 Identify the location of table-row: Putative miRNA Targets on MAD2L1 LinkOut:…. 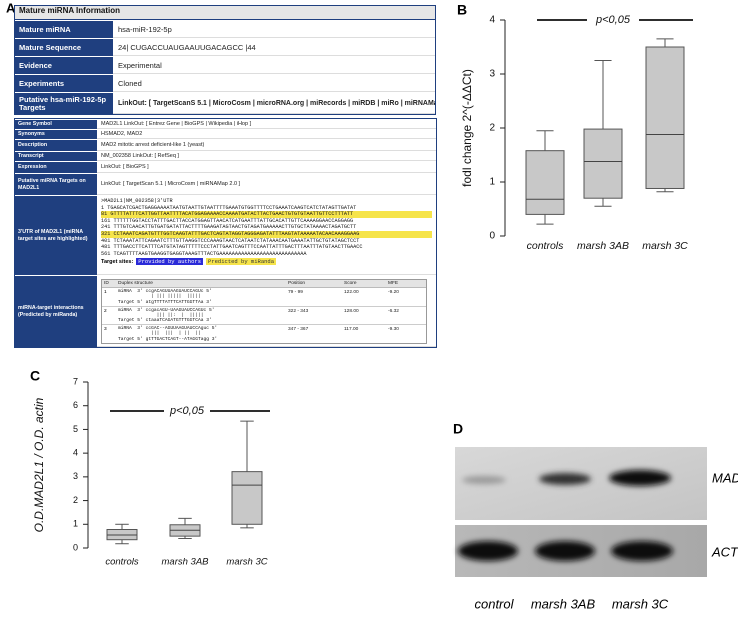
(225, 184).